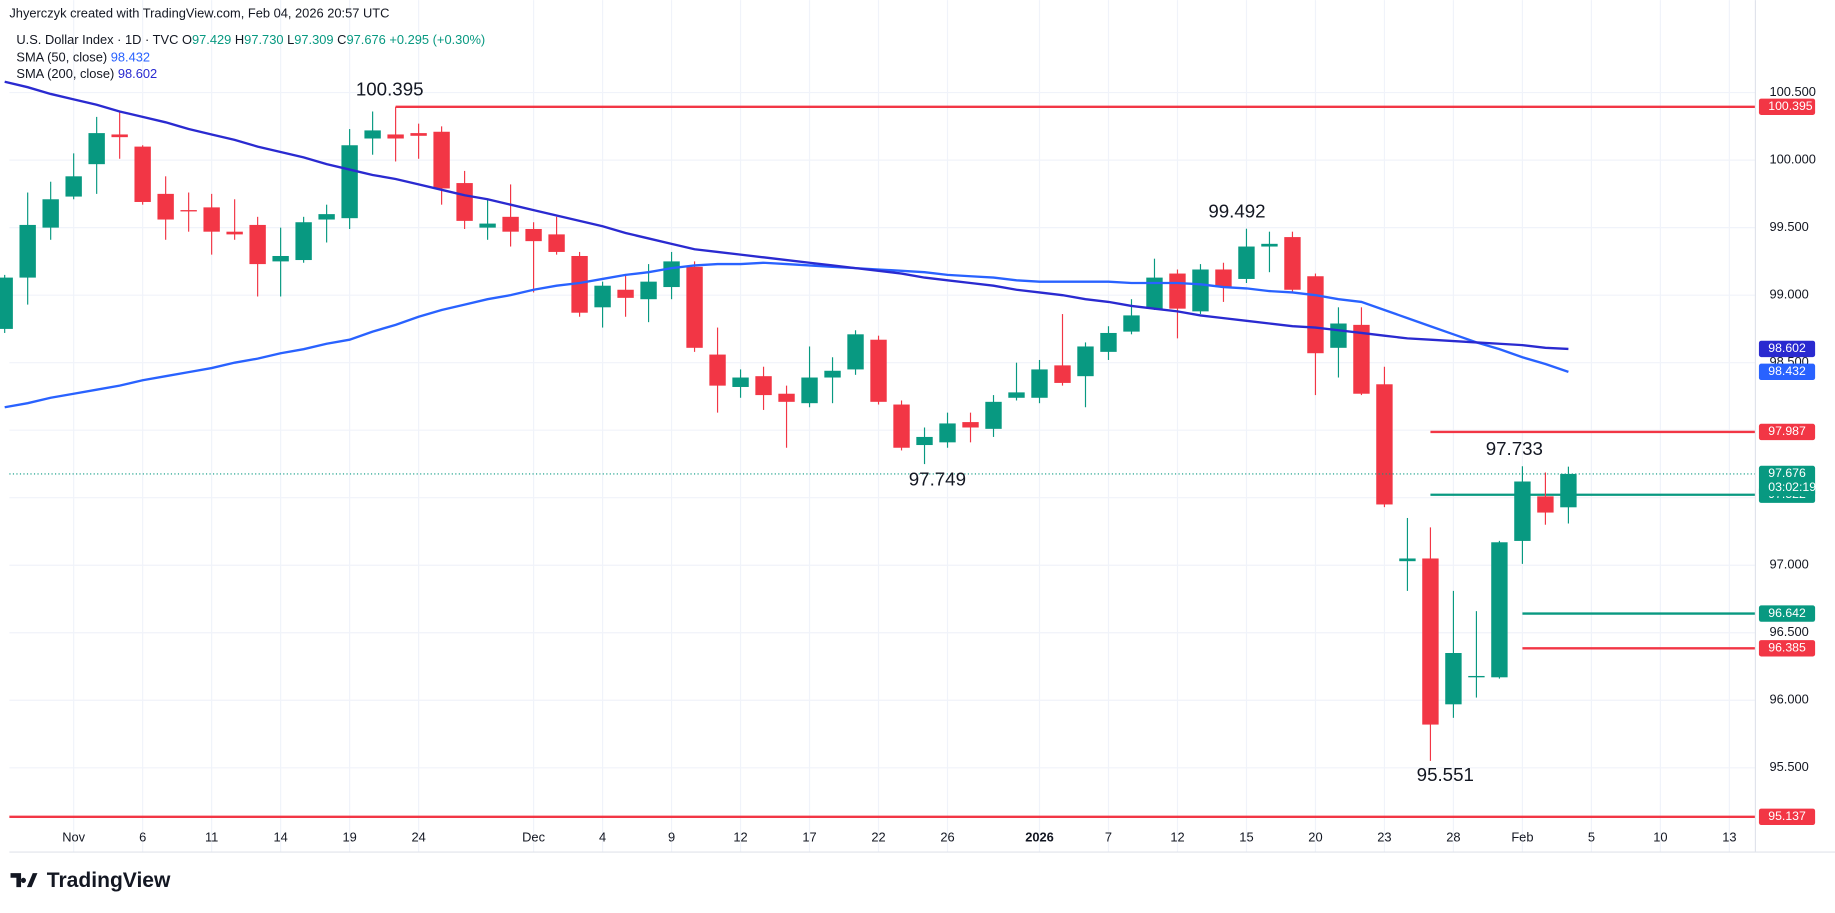  I want to click on x-tick-label: 11, so click(211, 836).